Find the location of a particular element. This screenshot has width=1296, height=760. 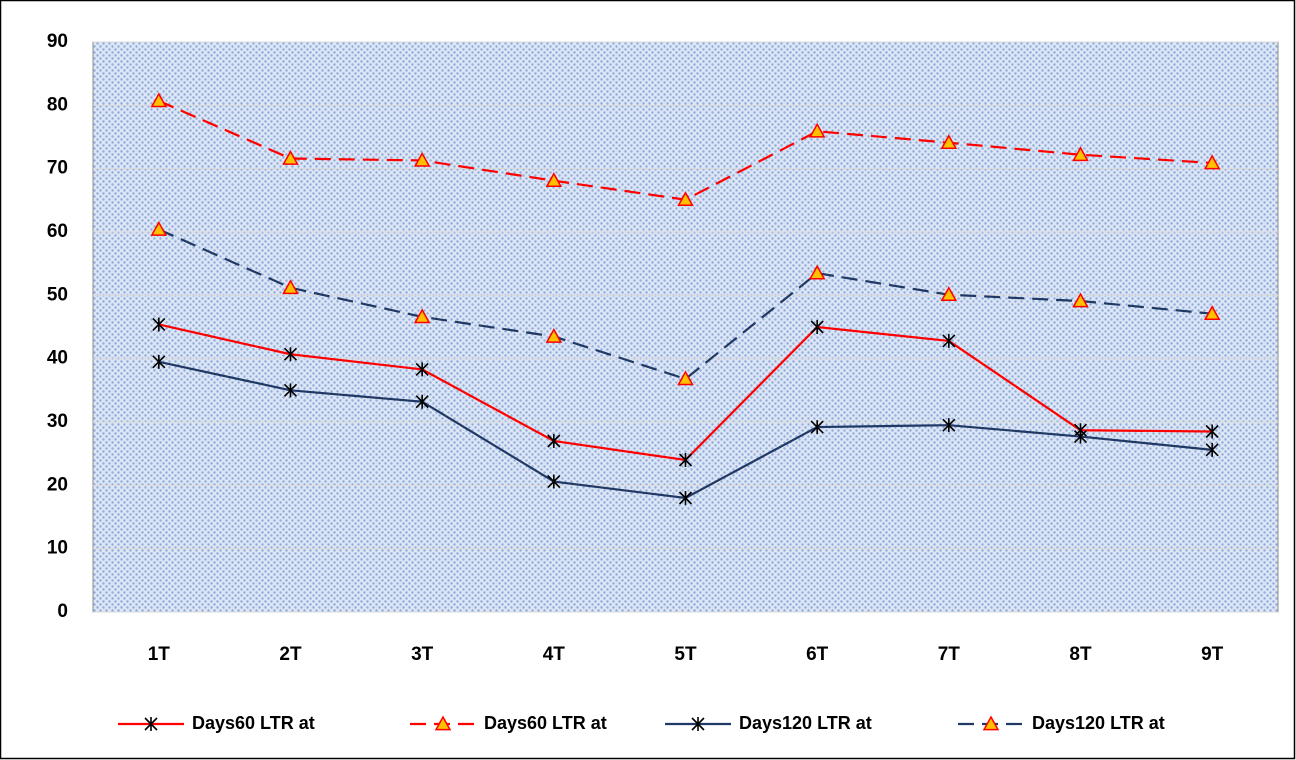

x-tick-label: 5T is located at coordinates (685, 654).